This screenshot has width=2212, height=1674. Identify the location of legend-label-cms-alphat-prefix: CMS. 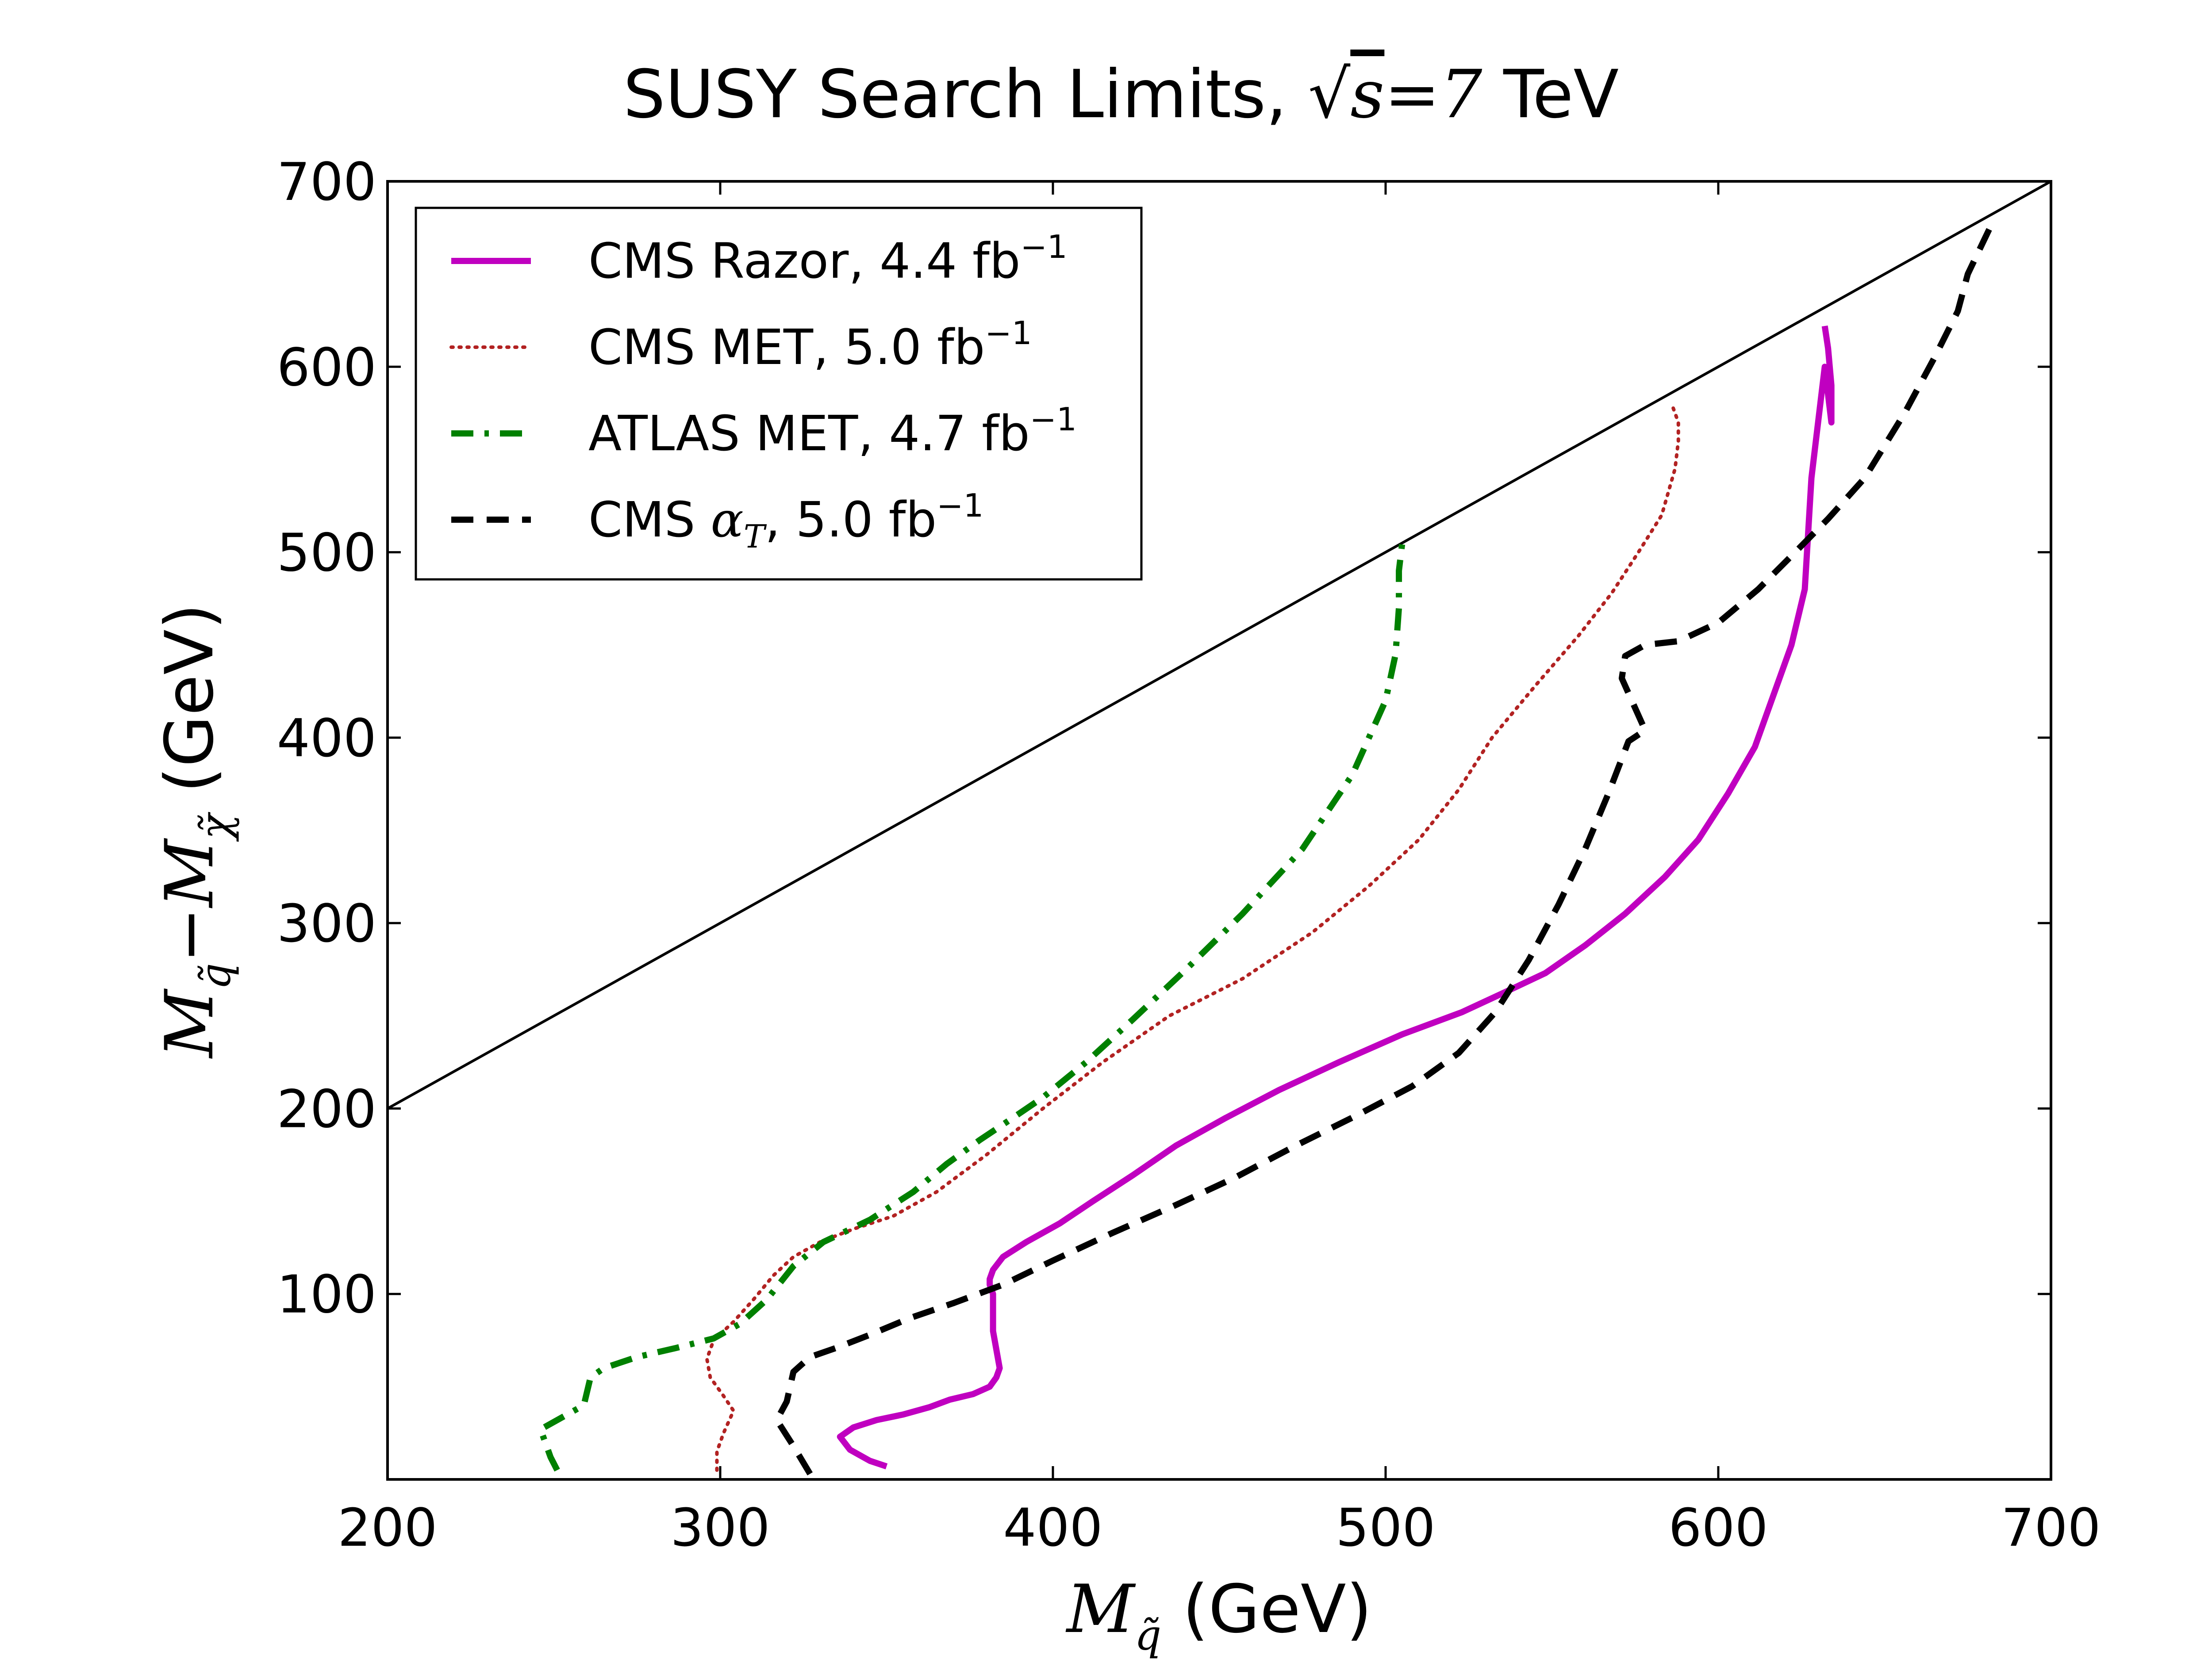
(650, 520).